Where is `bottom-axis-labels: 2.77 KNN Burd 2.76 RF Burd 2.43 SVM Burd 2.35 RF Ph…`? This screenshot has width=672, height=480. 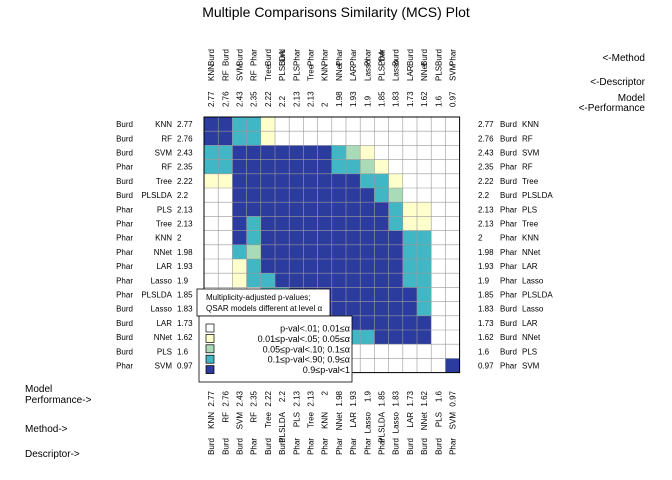
bottom-axis-labels: 2.77 KNN Burd 2.76 RF Burd 2.43 SVM Burd 2.35 RF Ph… is located at coordinates (332, 422).